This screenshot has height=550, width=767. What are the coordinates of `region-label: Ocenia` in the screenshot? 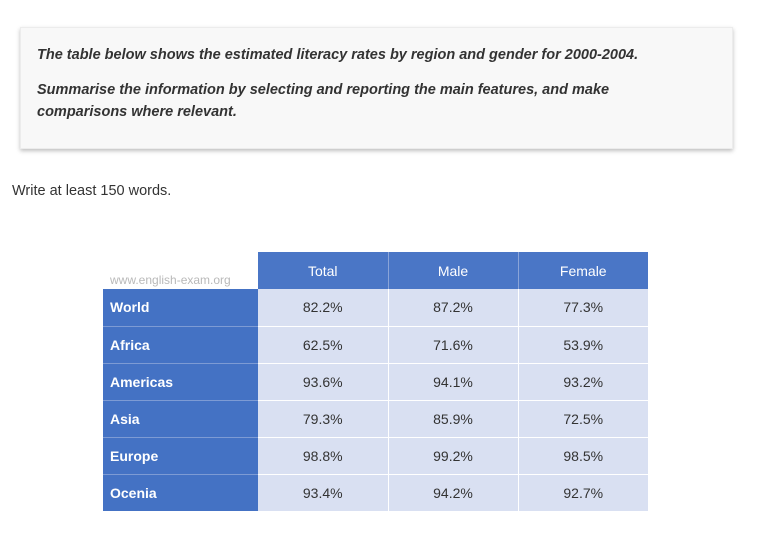 It's located at (180, 492).